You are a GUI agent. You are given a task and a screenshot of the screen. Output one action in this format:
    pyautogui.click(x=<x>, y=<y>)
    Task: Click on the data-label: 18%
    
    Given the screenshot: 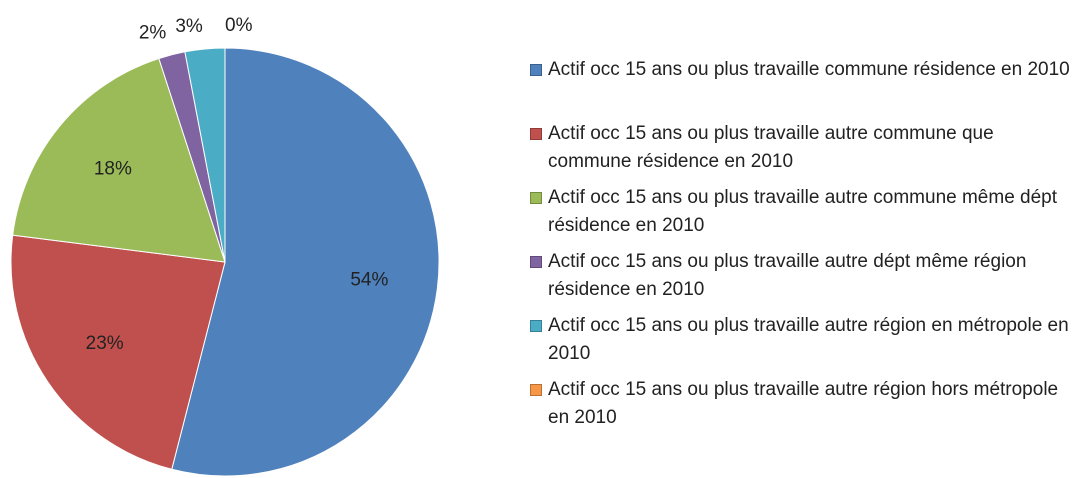 What is the action you would take?
    pyautogui.click(x=113, y=168)
    